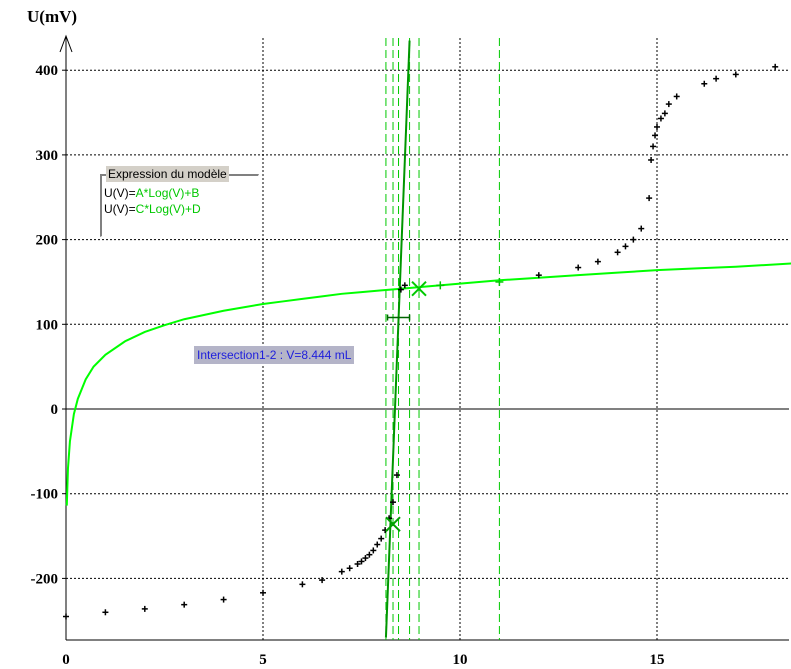 The height and width of the screenshot is (669, 791). Describe the element at coordinates (274, 355) in the screenshot. I see `intersection-label: Intersection1-2 : V=8.444 mL` at that location.